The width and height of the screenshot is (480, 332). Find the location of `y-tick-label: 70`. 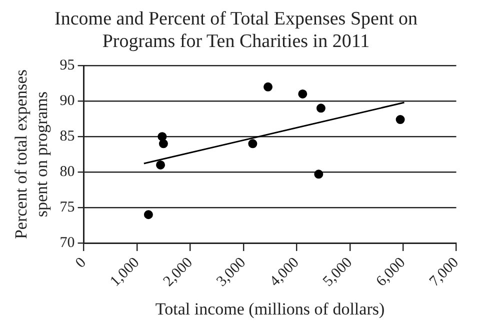

y-tick-label: 70 is located at coordinates (67, 242).